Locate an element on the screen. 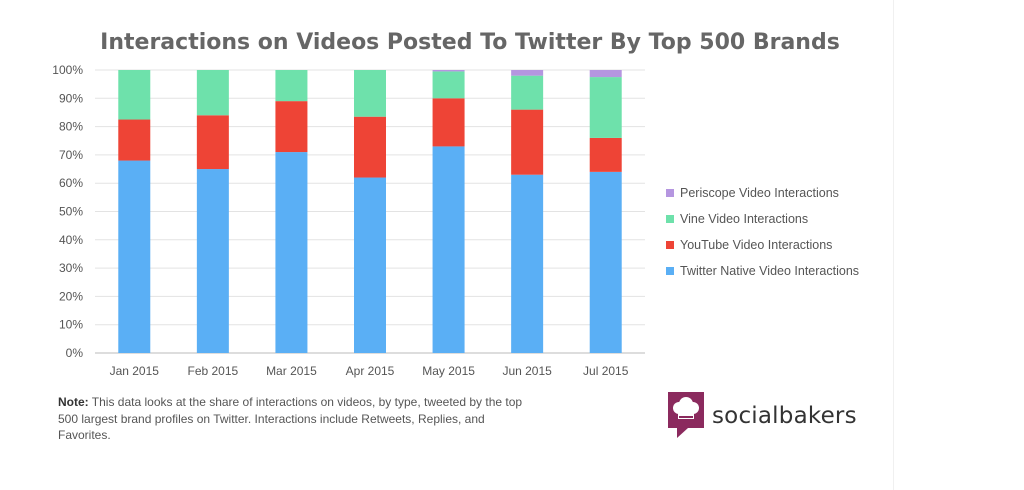 The height and width of the screenshot is (490, 1024). x-tick-label: Jun 2015 is located at coordinates (527, 371).